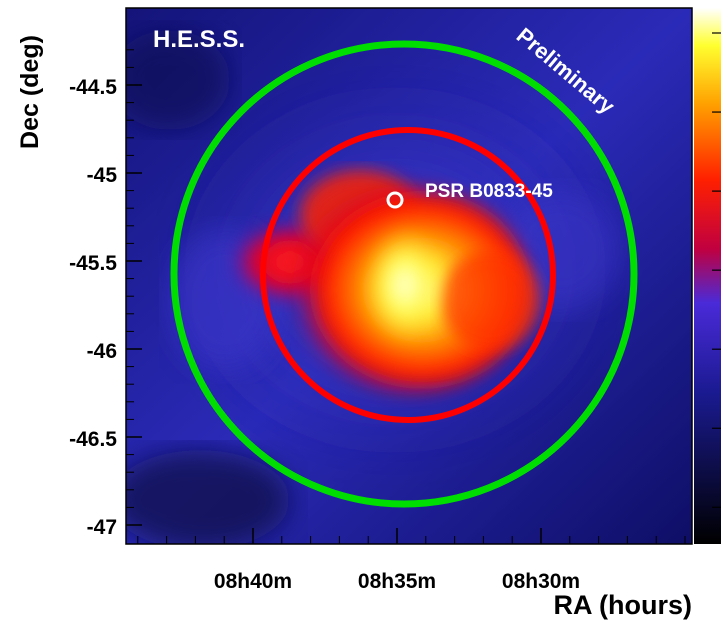  What do you see at coordinates (93, 87) in the screenshot?
I see `y-tick-label: -44.5` at bounding box center [93, 87].